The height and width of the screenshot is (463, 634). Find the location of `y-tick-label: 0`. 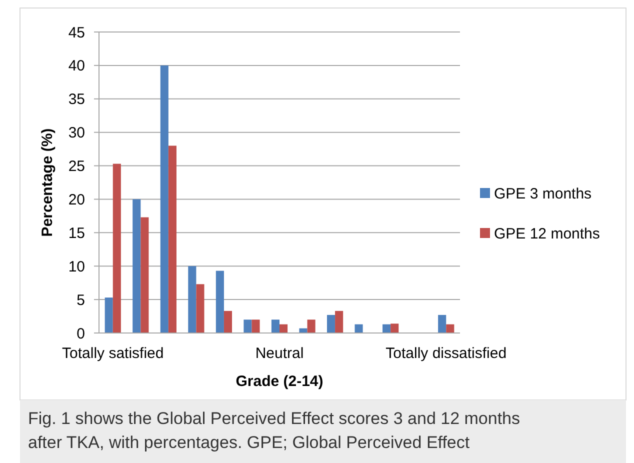

y-tick-label: 0 is located at coordinates (80, 333).